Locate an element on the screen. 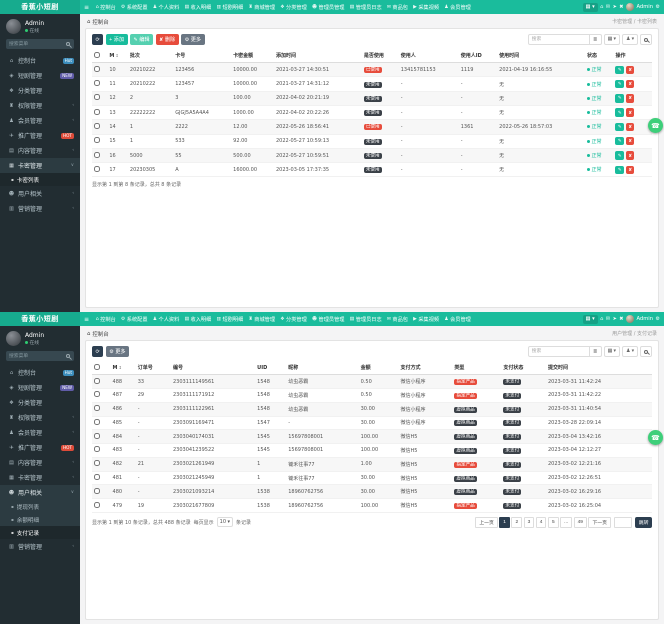 This screenshot has width=664, height=624. navbar-quick-icon: ➤ is located at coordinates (614, 7).